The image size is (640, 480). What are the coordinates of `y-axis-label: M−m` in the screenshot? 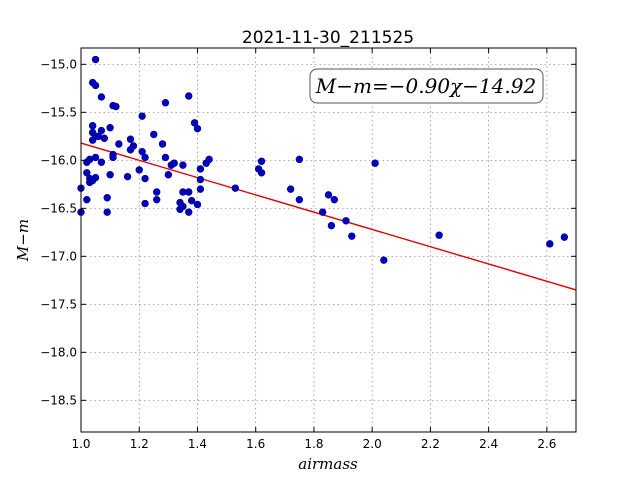 It's located at (23, 240).